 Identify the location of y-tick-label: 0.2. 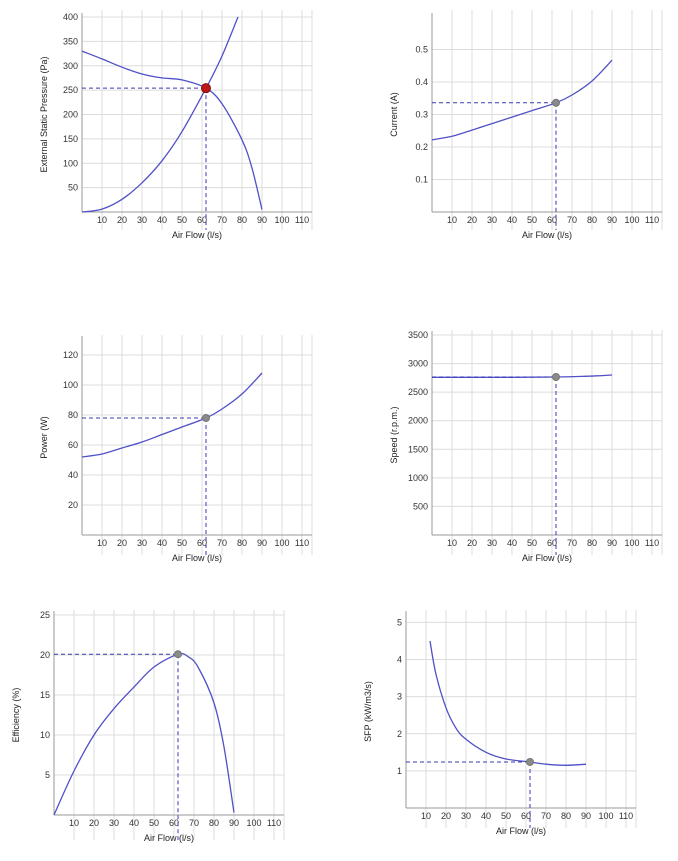
(421, 147).